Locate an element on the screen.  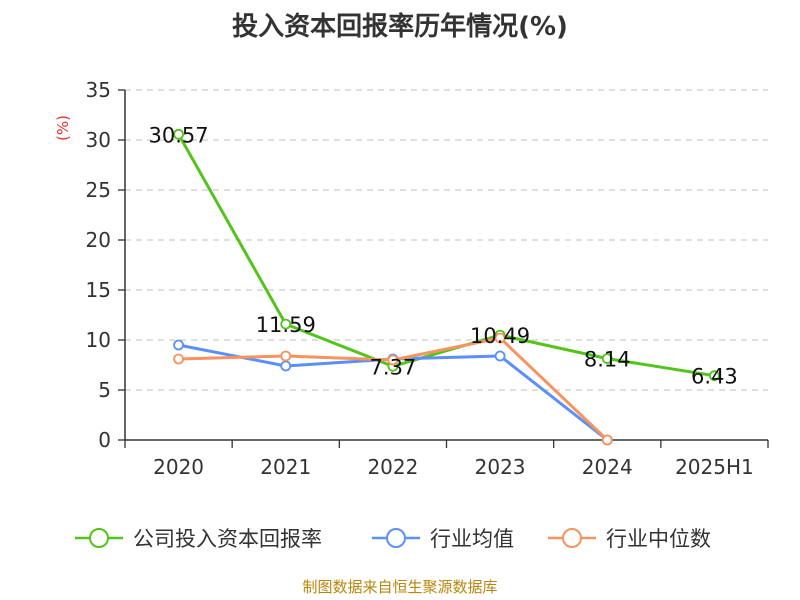
x-tick-label-2020: 2020 is located at coordinates (178, 467).